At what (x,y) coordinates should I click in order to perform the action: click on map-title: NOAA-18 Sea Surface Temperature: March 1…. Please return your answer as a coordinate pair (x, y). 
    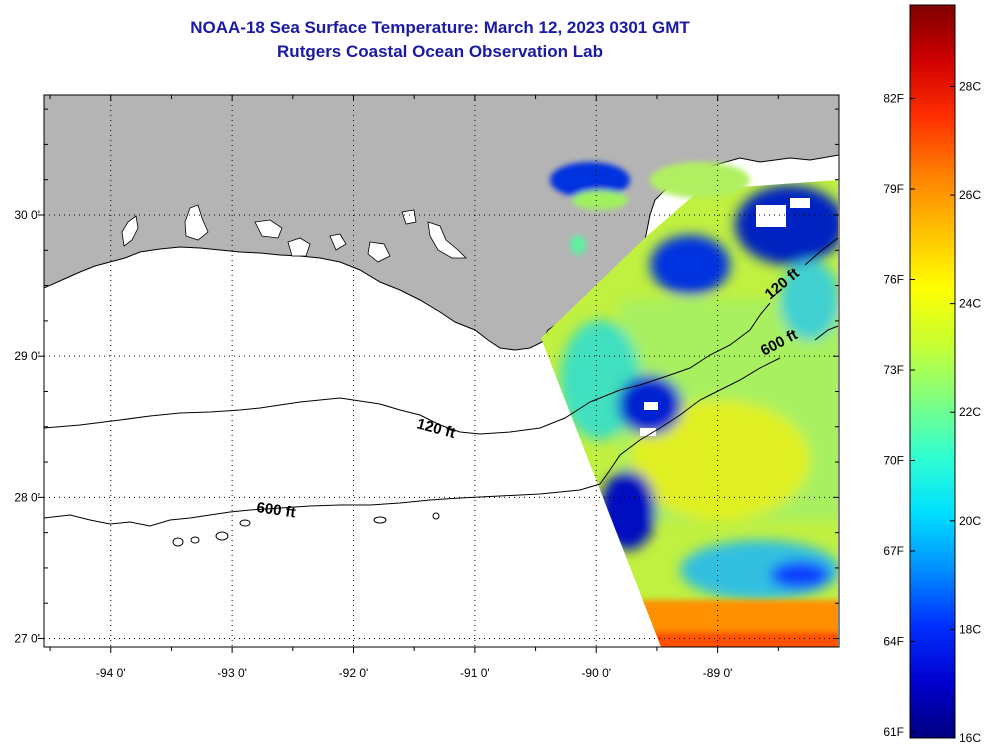
    Looking at the image, I should click on (440, 27).